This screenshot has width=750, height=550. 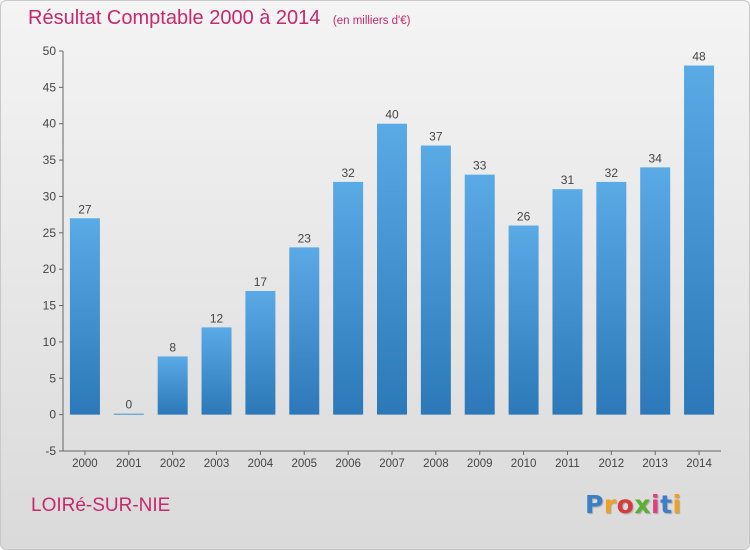 I want to click on logo-letter: o, so click(x=625, y=504).